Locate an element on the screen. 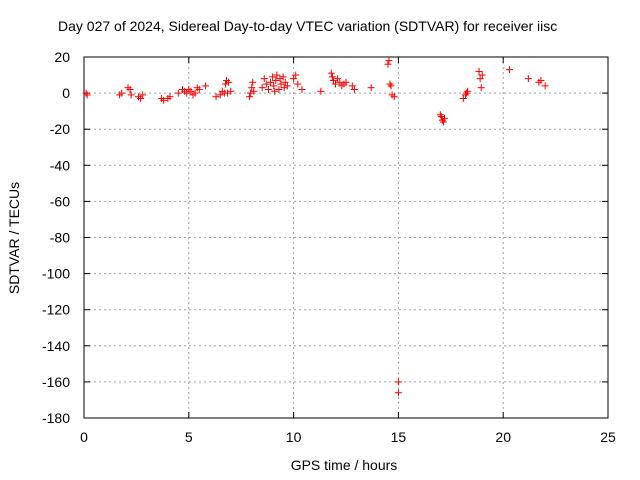 The width and height of the screenshot is (640, 480). x-tick-label: 5 is located at coordinates (189, 437).